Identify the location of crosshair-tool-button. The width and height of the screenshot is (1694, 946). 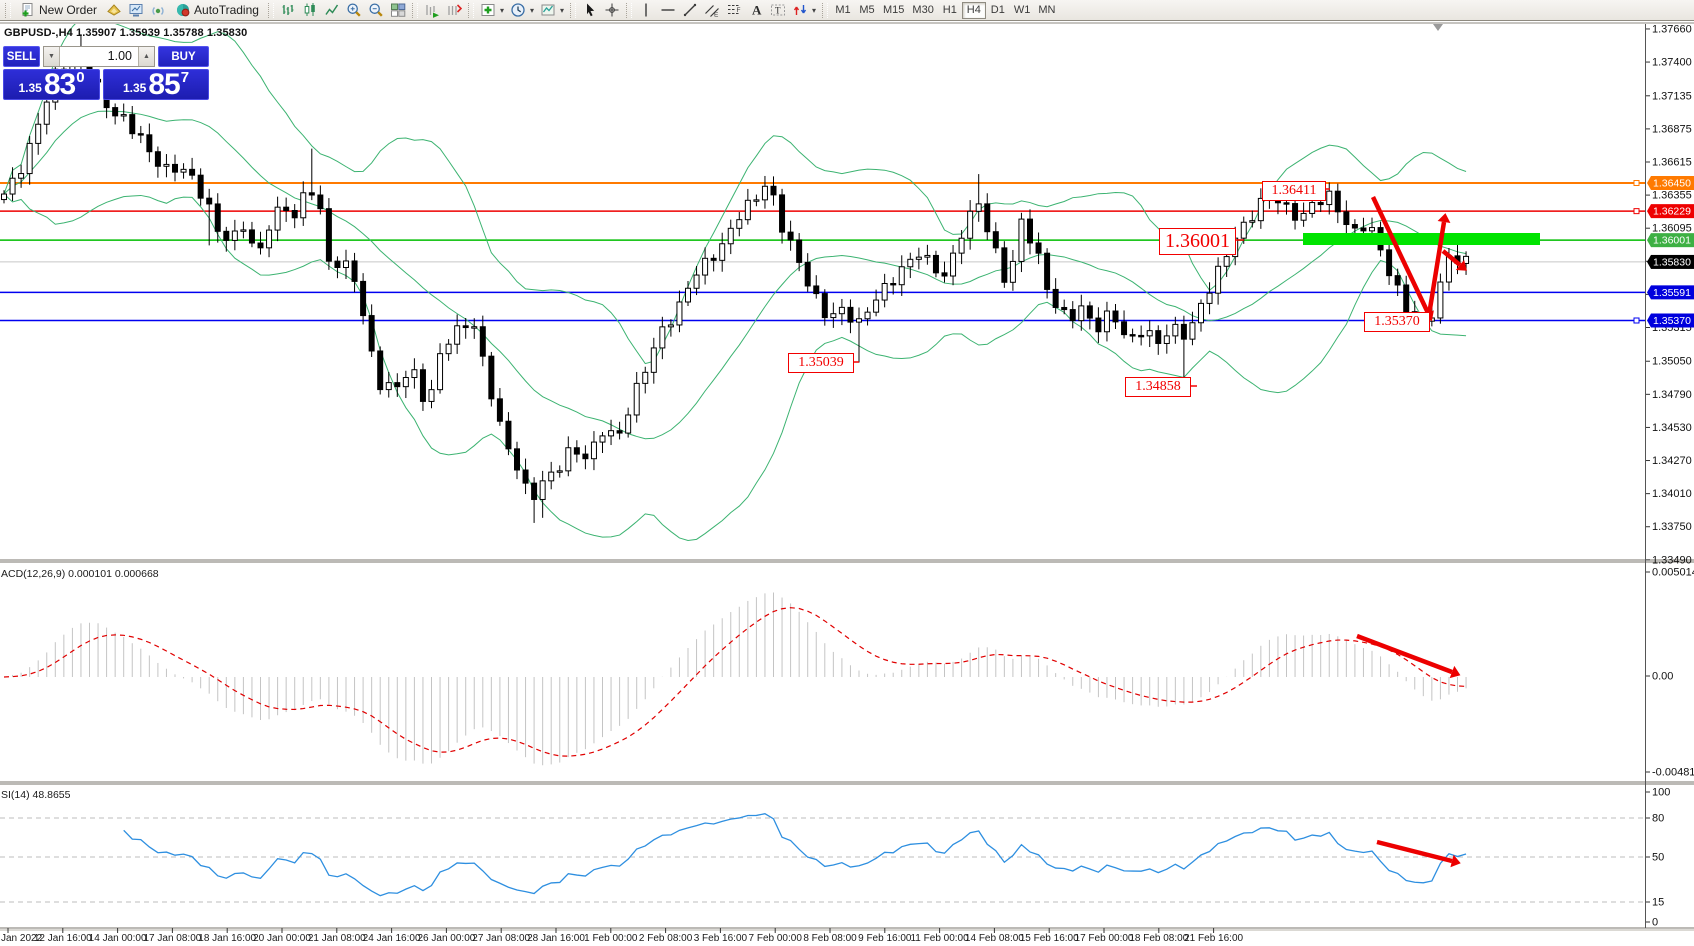
(612, 10).